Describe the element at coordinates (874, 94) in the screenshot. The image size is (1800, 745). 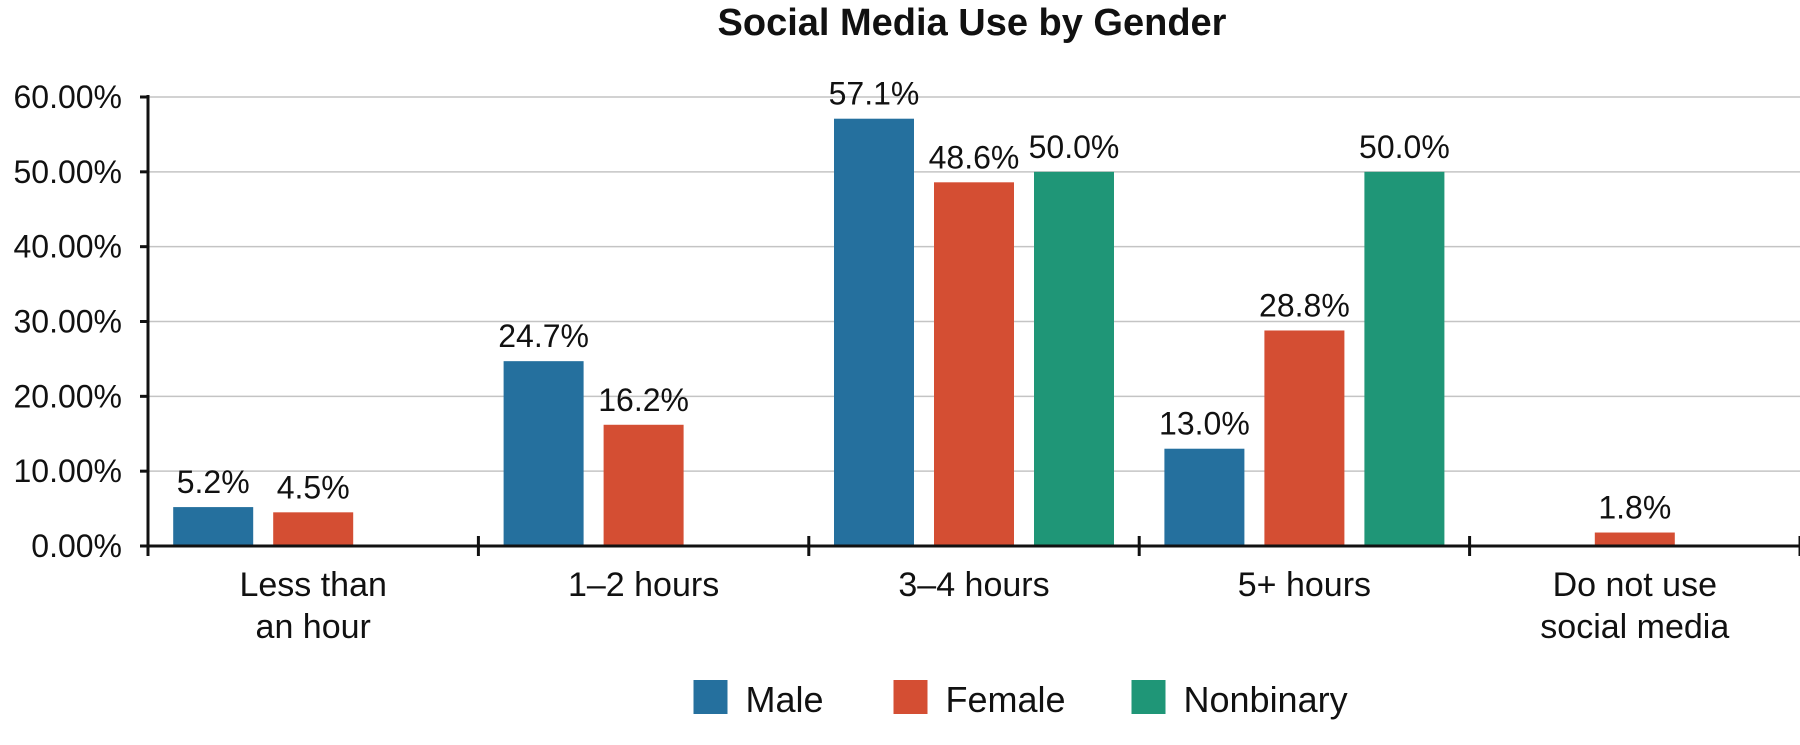
I see `data-label: 57.1%` at that location.